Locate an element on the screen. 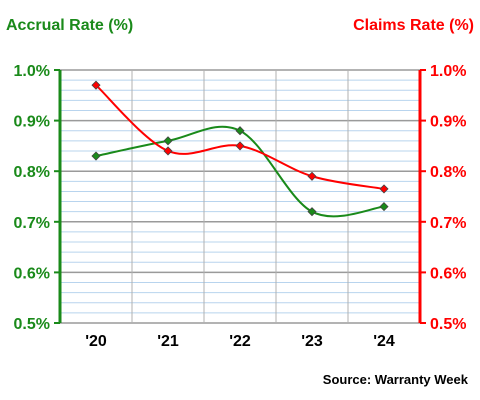 The width and height of the screenshot is (480, 400). x-tick-label: '22 is located at coordinates (240, 341).